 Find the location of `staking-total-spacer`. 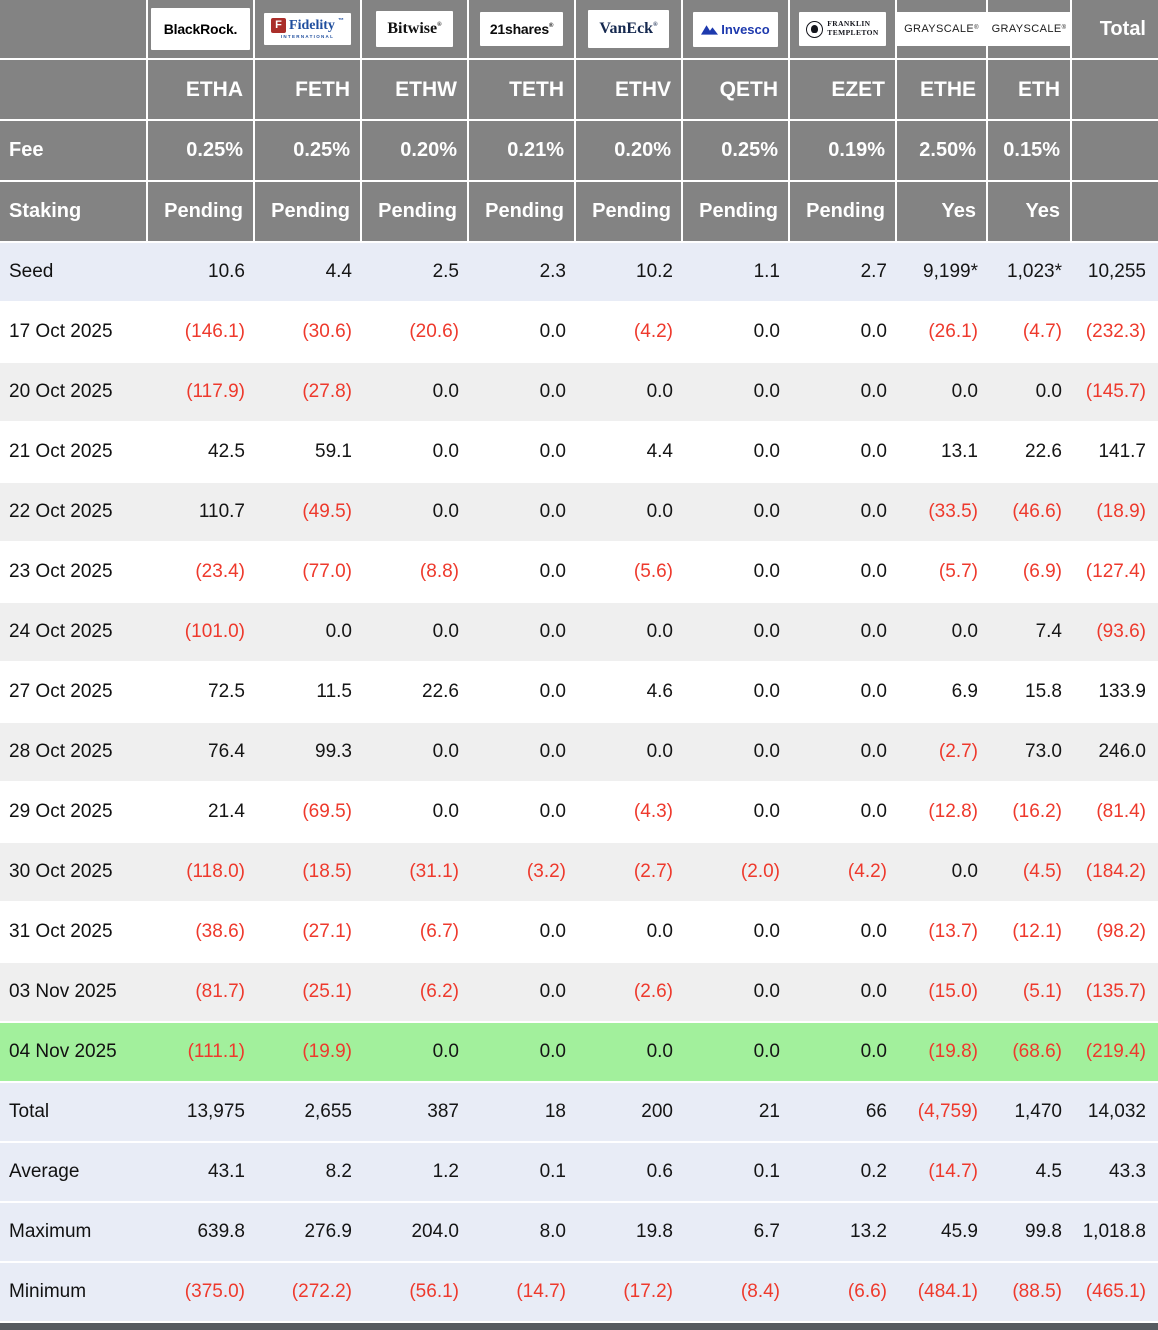

staking-total-spacer is located at coordinates (1115, 211).